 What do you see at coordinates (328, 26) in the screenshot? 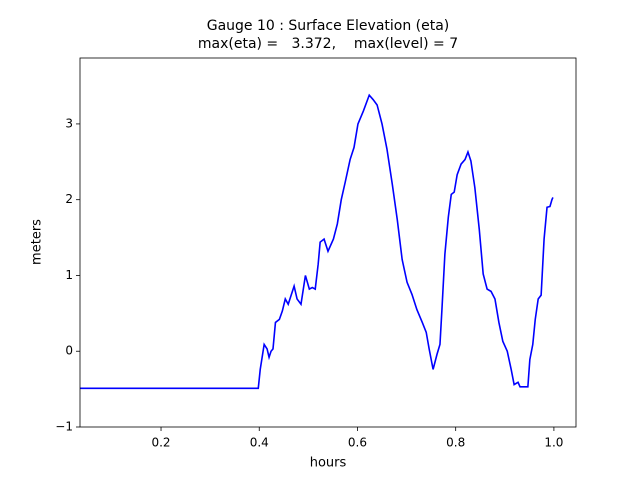
I see `chart-title: Gauge 10 : Surface Elevation (eta)` at bounding box center [328, 26].